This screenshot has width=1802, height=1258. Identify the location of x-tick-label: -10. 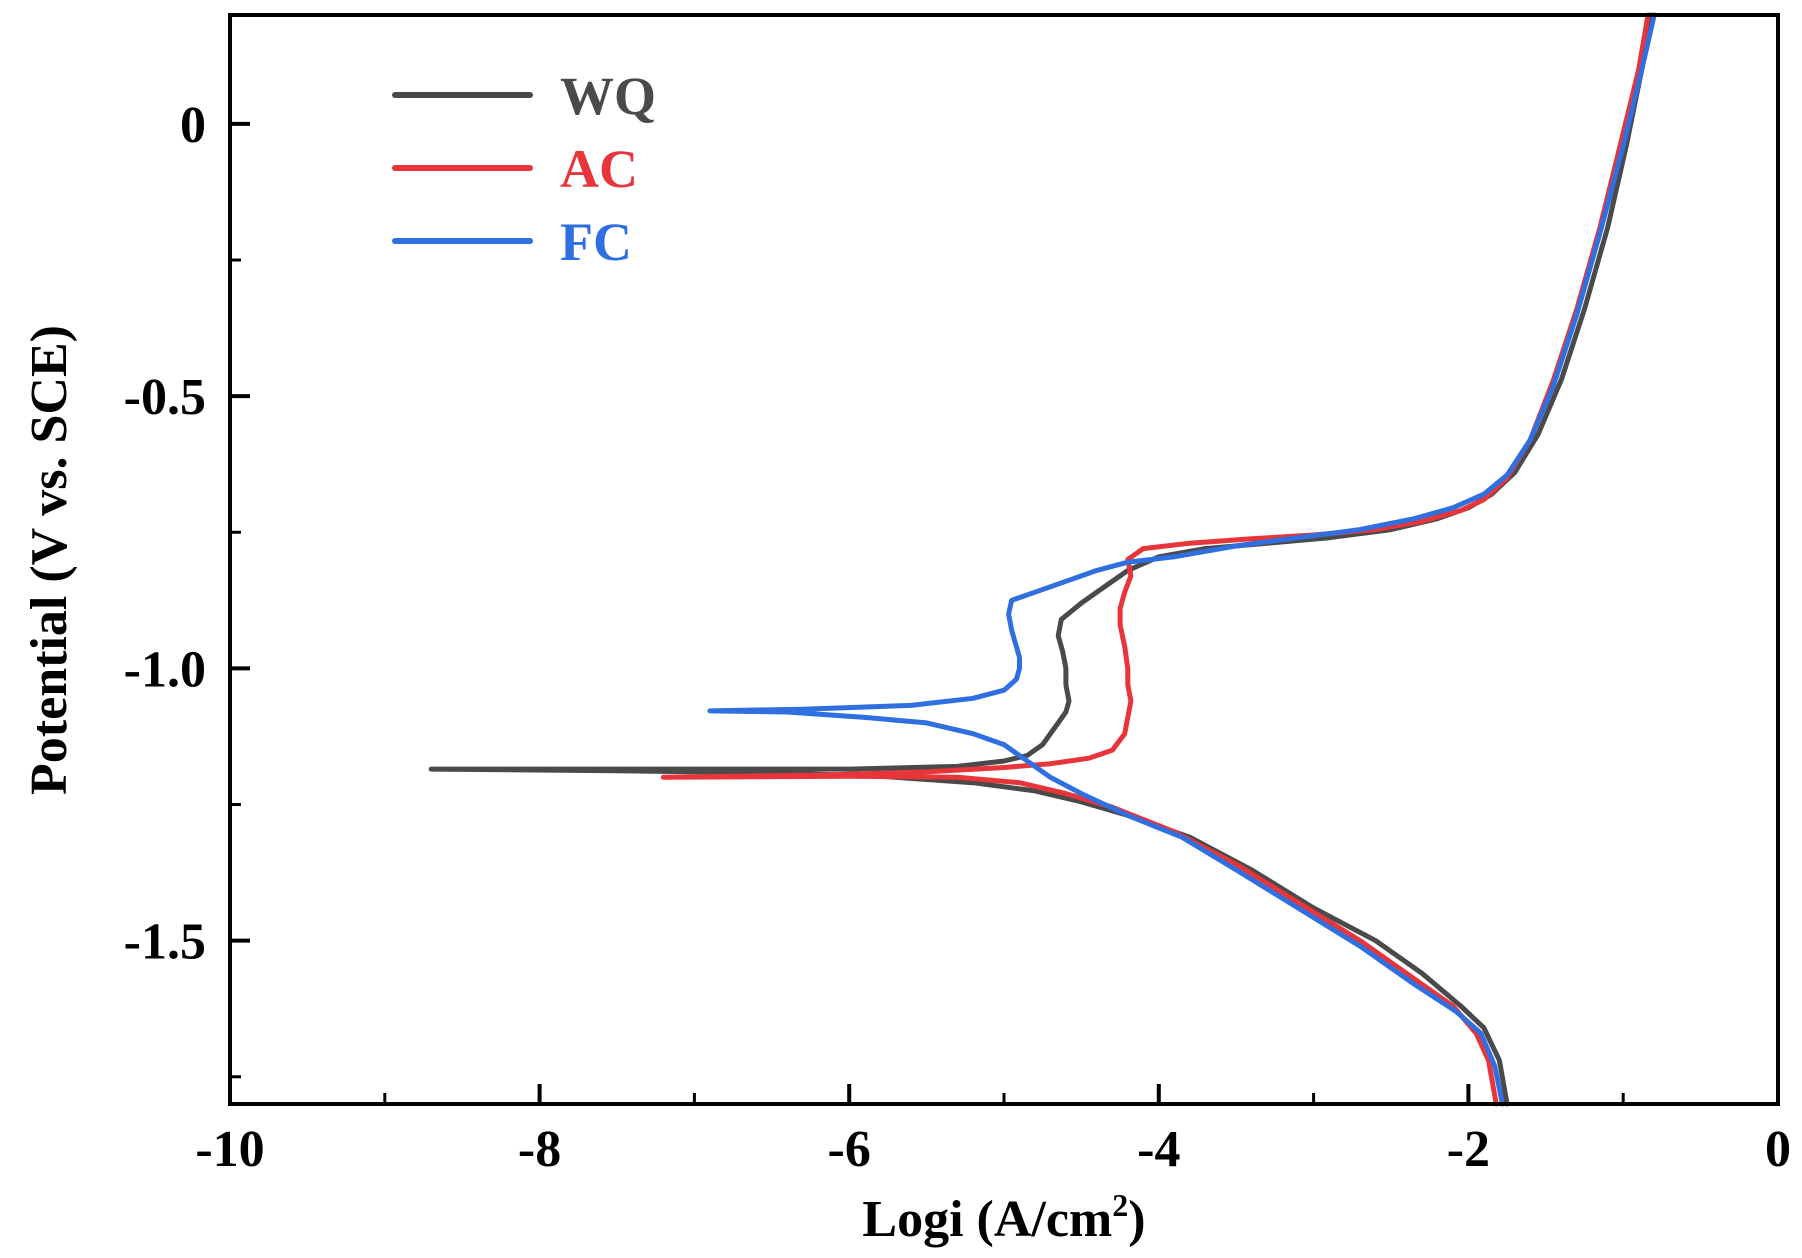
(229, 1149).